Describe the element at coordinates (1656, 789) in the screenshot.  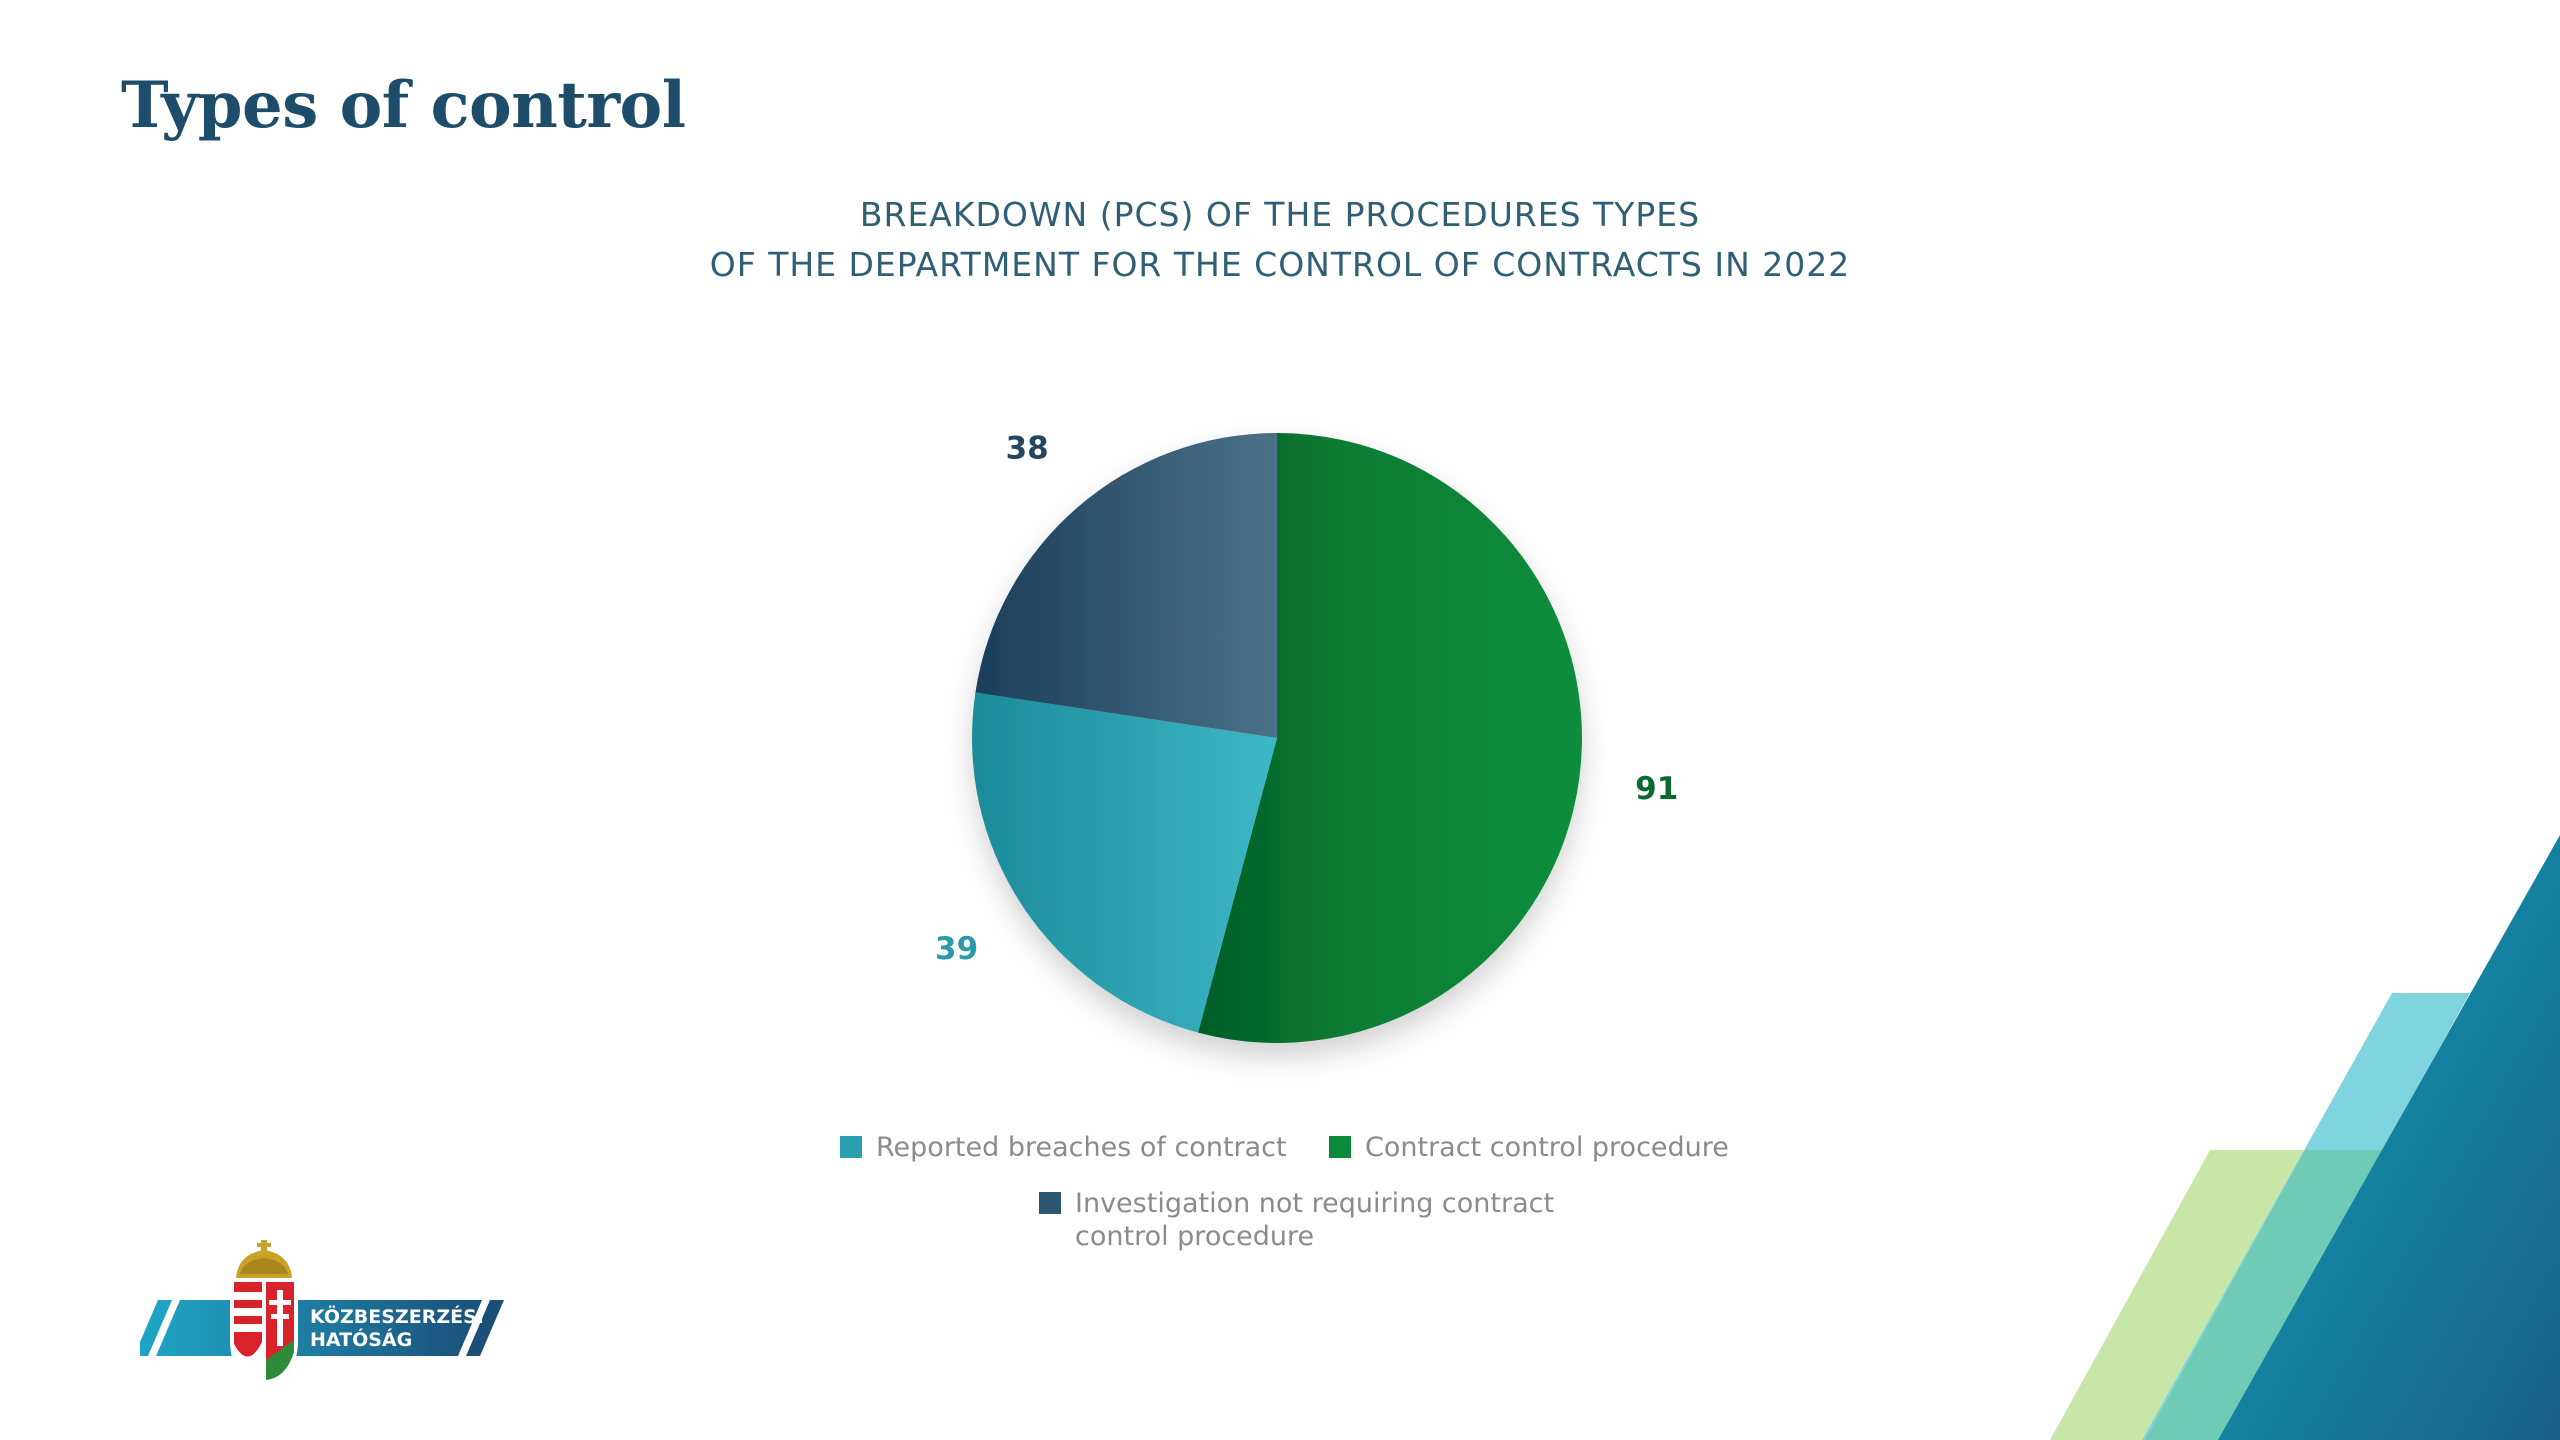
I see `pie-label-contract-control: 91` at that location.